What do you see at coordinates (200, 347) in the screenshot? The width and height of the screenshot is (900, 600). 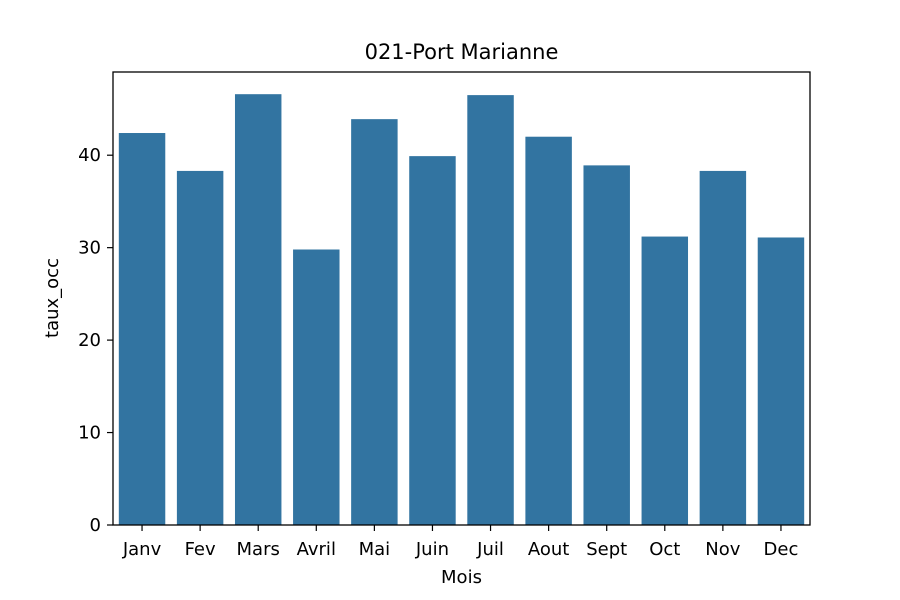 I see `bar-fev` at bounding box center [200, 347].